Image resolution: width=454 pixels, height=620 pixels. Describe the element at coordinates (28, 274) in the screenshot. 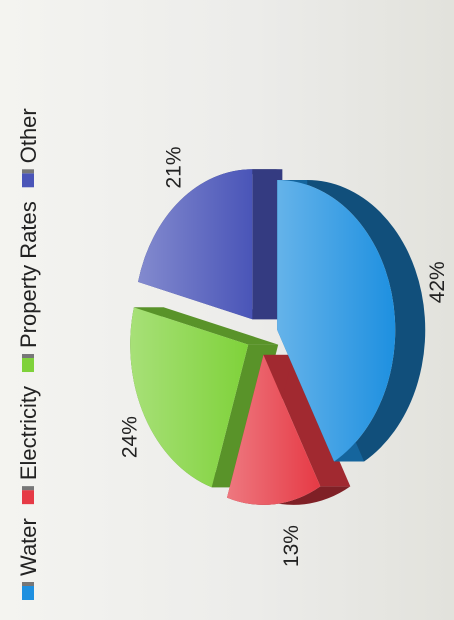

I see `legend-label-property-rates: Property Rates` at that location.